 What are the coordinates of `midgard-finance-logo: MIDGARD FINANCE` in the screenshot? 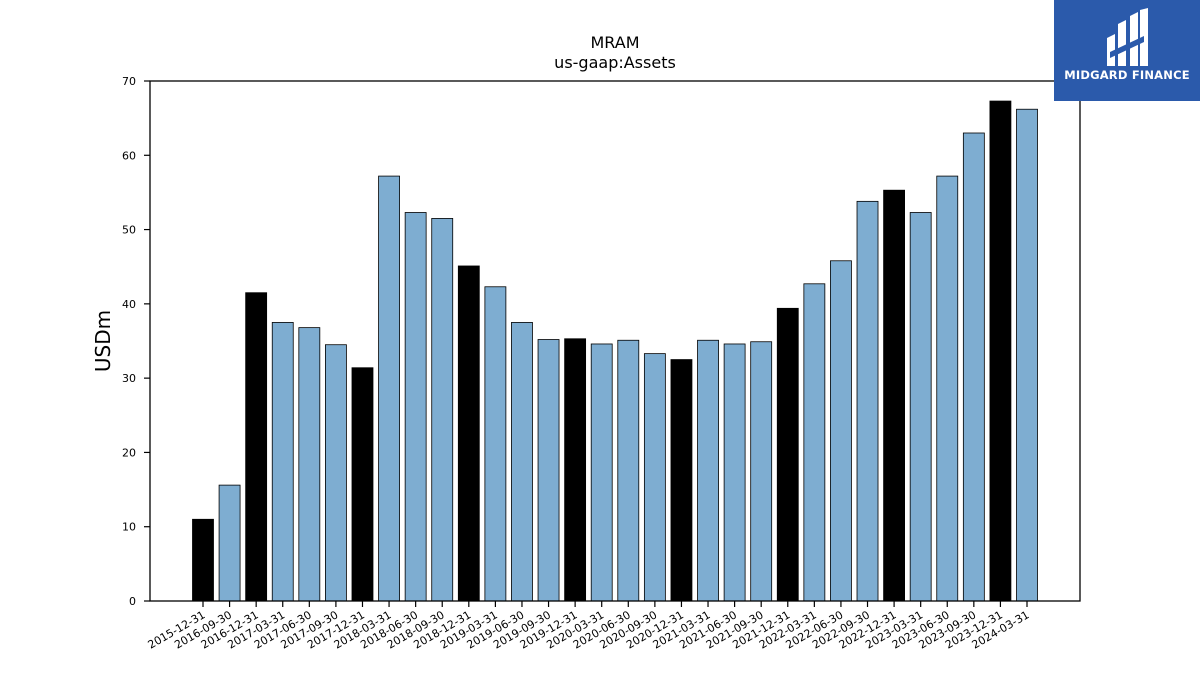 It's located at (1127, 50).